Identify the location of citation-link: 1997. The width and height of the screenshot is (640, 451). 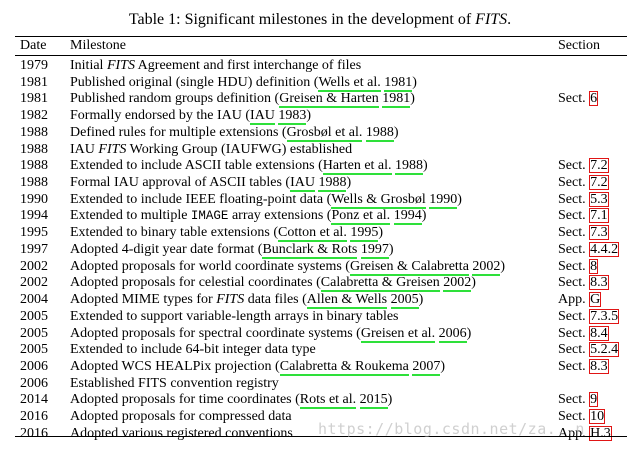
(374, 250).